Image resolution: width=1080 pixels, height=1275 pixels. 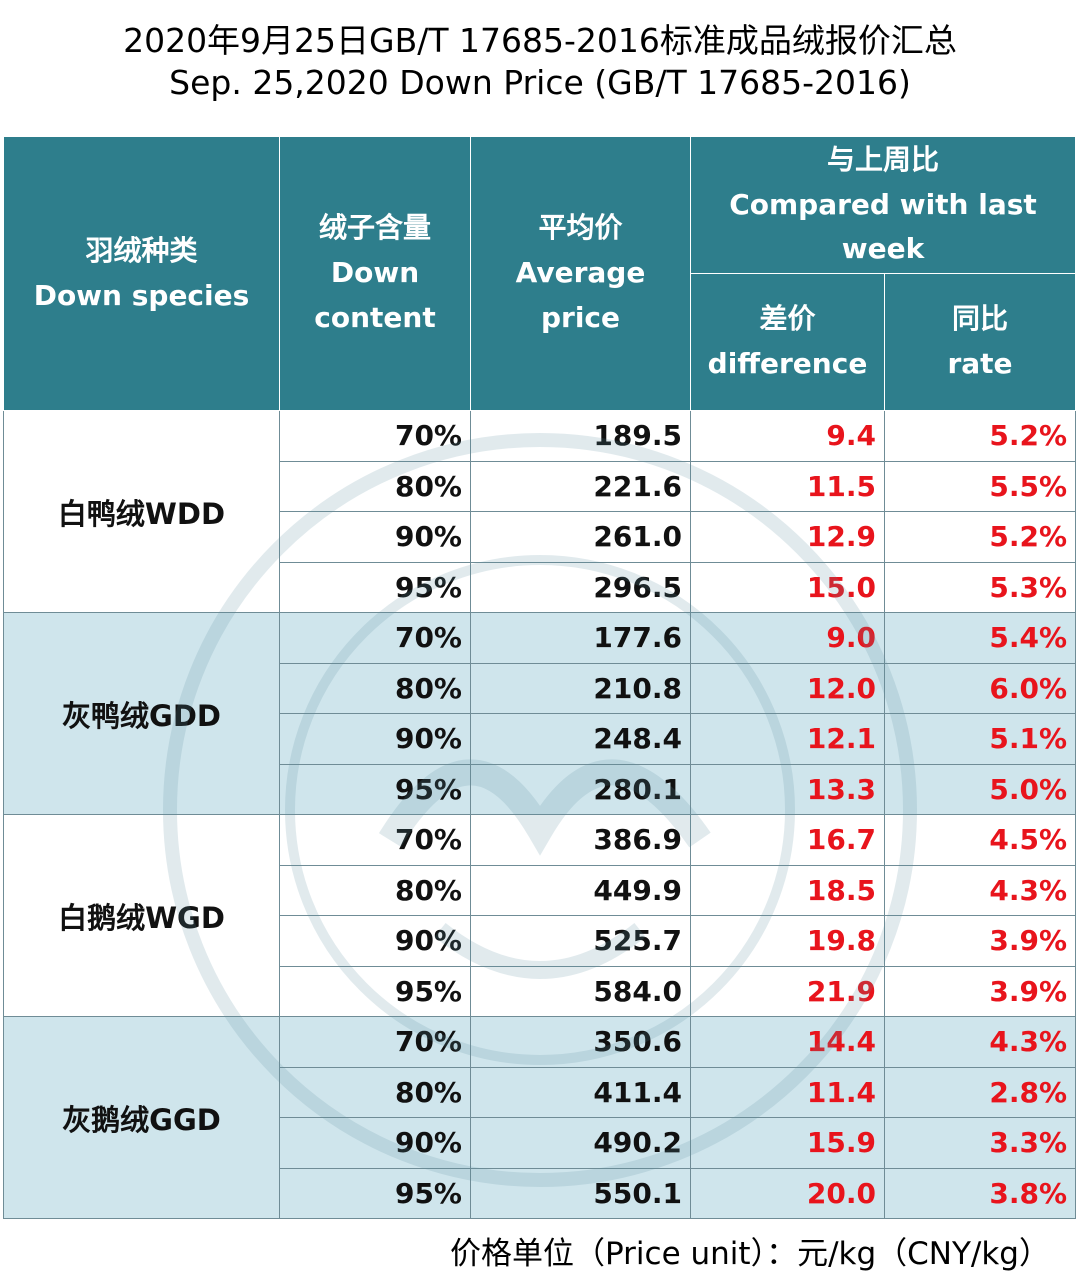 I want to click on header-species-zh: 羽绒种类, so click(x=141, y=250).